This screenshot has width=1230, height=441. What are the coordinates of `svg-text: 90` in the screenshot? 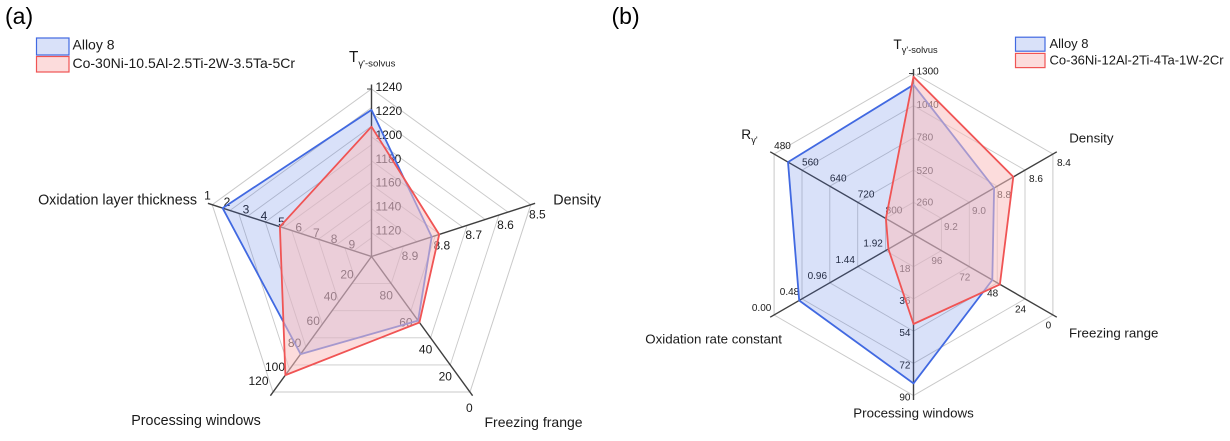 It's located at (905, 398).